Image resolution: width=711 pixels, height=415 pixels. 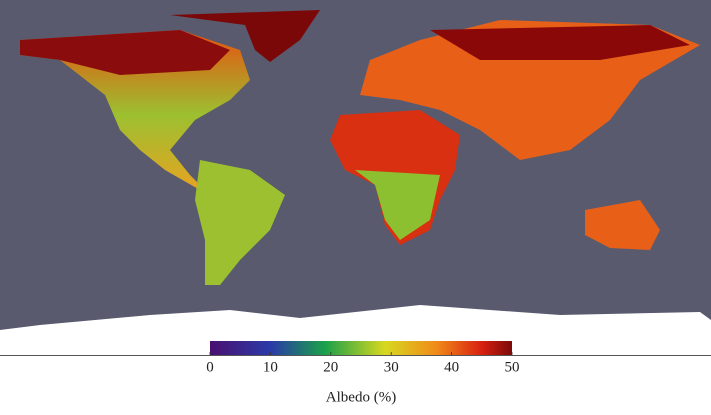 What do you see at coordinates (210, 367) in the screenshot?
I see `colorbar-tick-label: 0` at bounding box center [210, 367].